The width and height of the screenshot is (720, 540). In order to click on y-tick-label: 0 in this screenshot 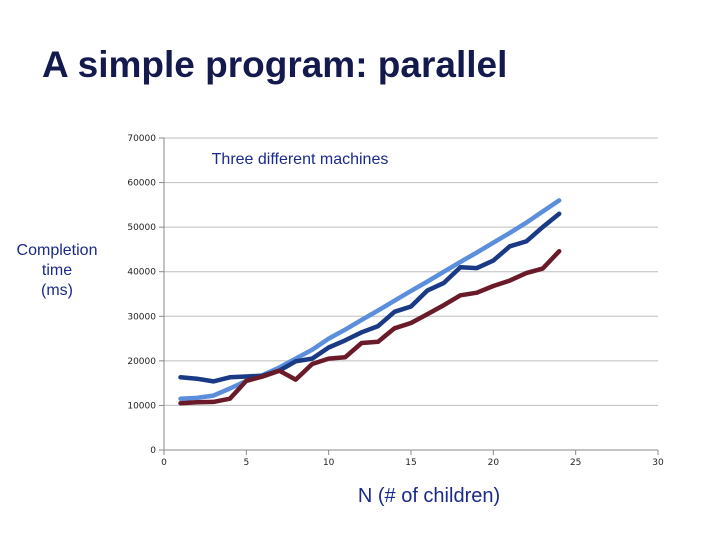, I will do `click(153, 451)`.